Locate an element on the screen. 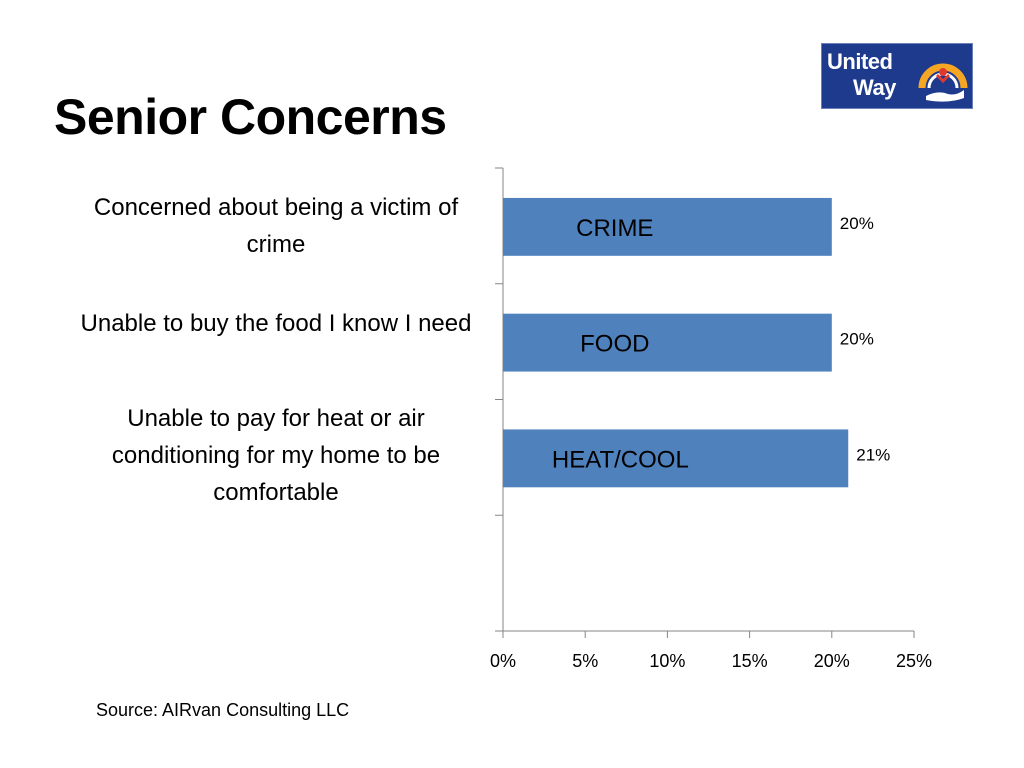  x-tick-label: 10% is located at coordinates (667, 661).